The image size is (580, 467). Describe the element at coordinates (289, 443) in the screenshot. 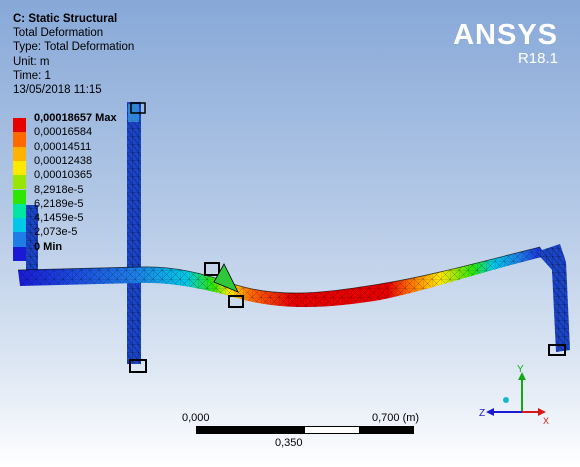

I see `scale-label-mid: 0,350` at that location.